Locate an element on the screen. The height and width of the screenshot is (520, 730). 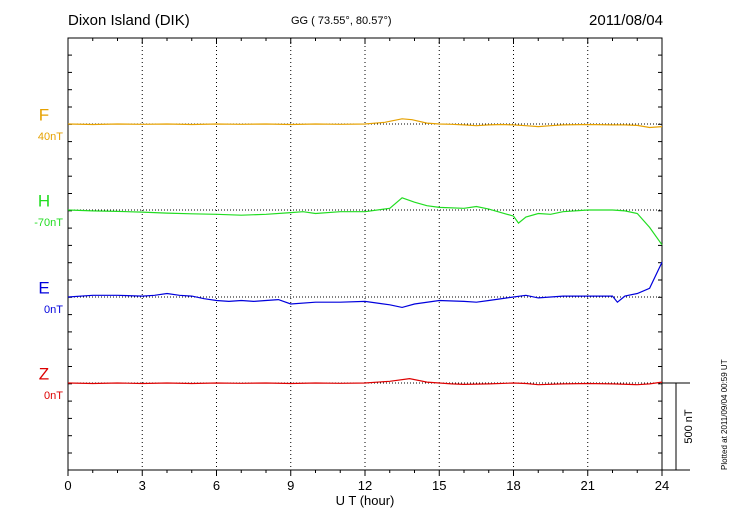
scale-bar-label: 500 nT is located at coordinates (689, 426).